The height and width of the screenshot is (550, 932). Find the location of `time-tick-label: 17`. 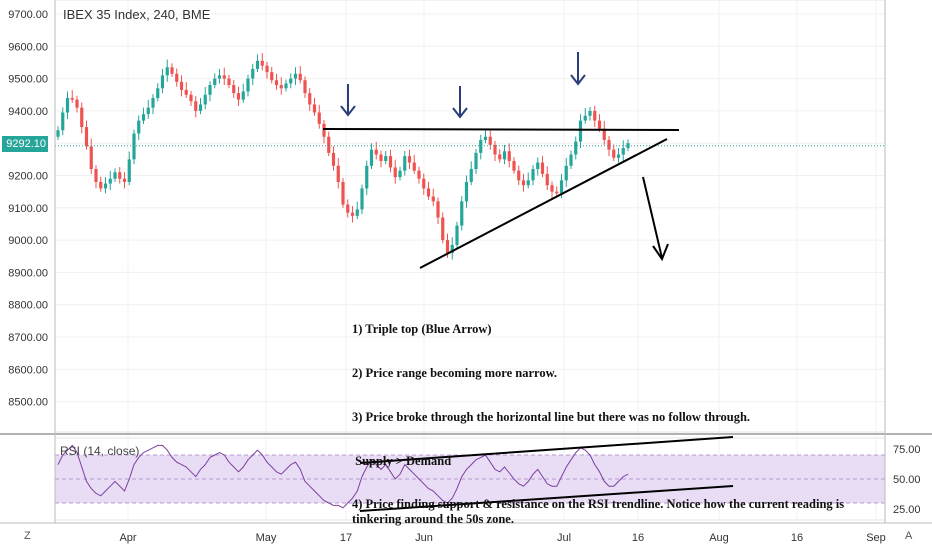

time-tick-label: 17 is located at coordinates (346, 538).